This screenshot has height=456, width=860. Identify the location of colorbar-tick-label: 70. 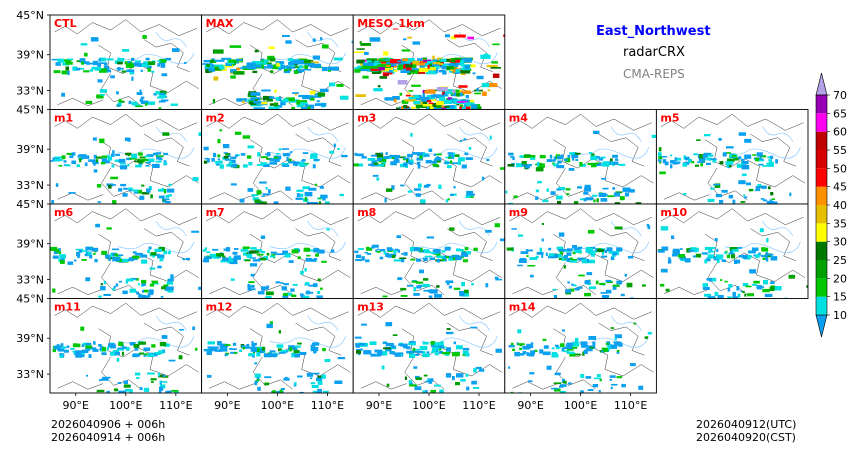
(840, 95).